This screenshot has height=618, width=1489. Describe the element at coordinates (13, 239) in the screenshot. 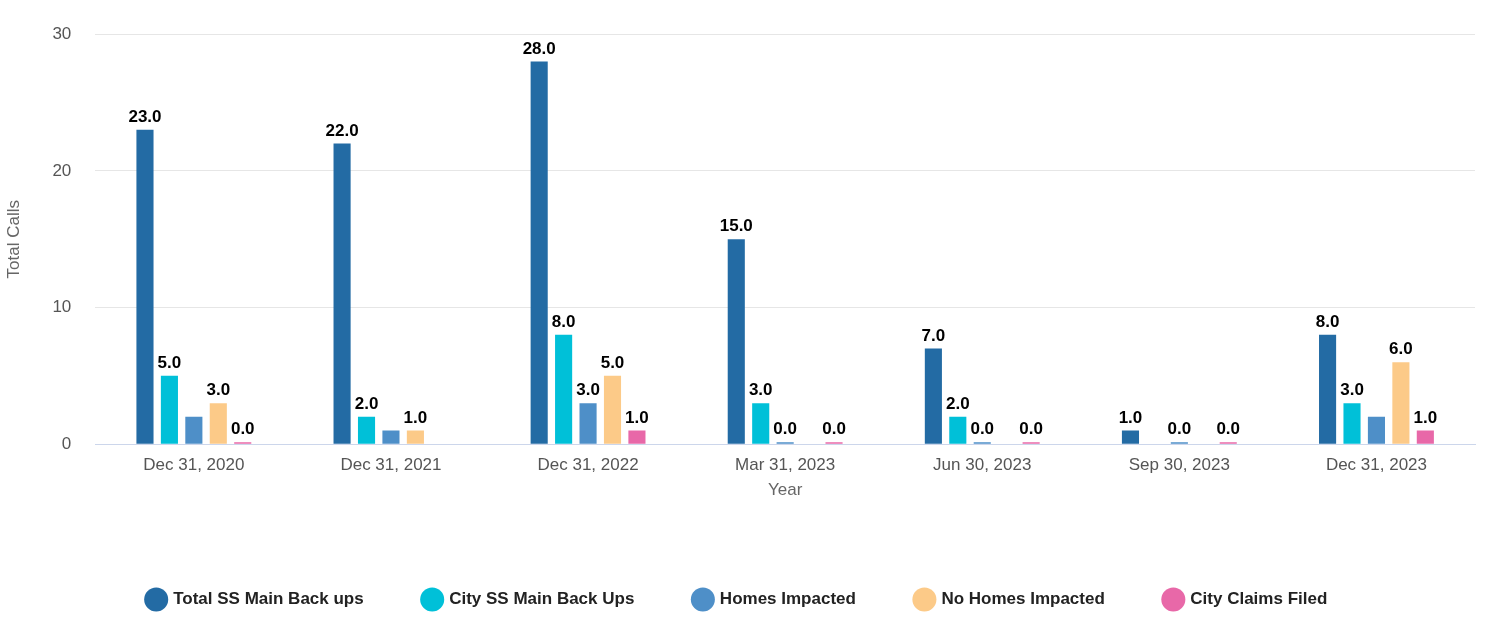

I see `y-axis-title: Total Calls` at that location.